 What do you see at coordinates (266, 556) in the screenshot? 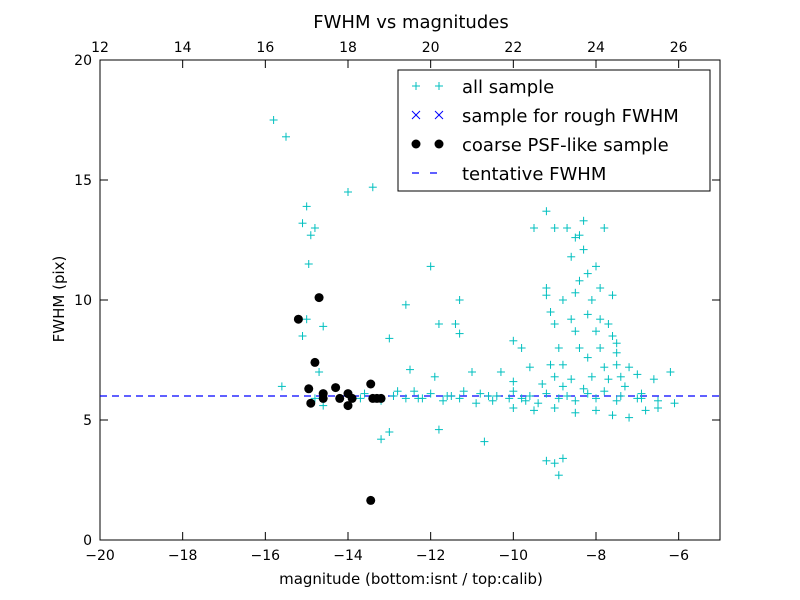
I see `x-tick-label: −16` at bounding box center [266, 556].